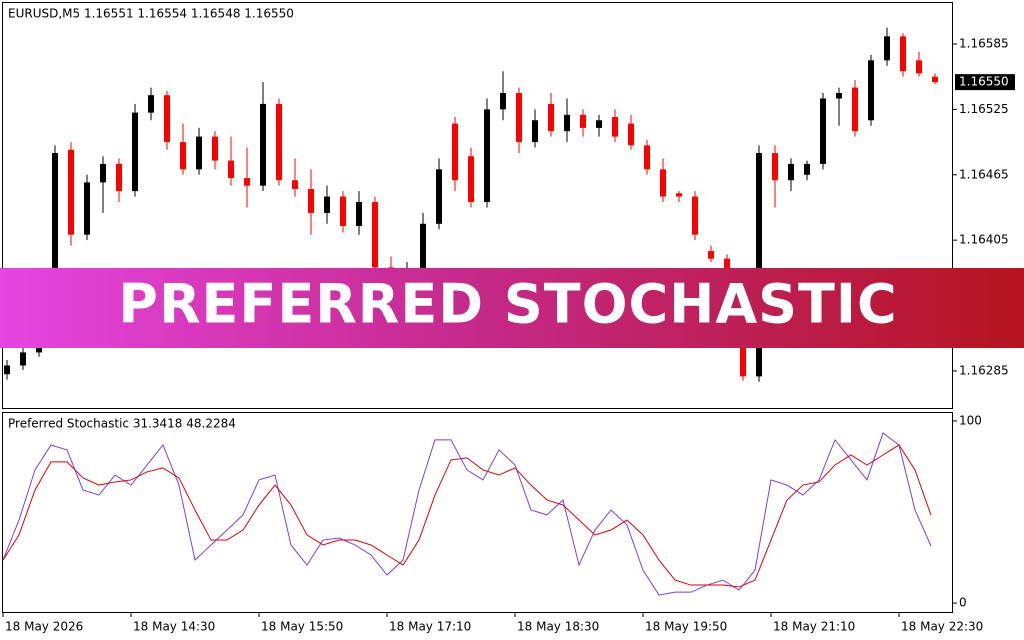  What do you see at coordinates (984, 109) in the screenshot?
I see `y-tick-label: 1.16525` at bounding box center [984, 109].